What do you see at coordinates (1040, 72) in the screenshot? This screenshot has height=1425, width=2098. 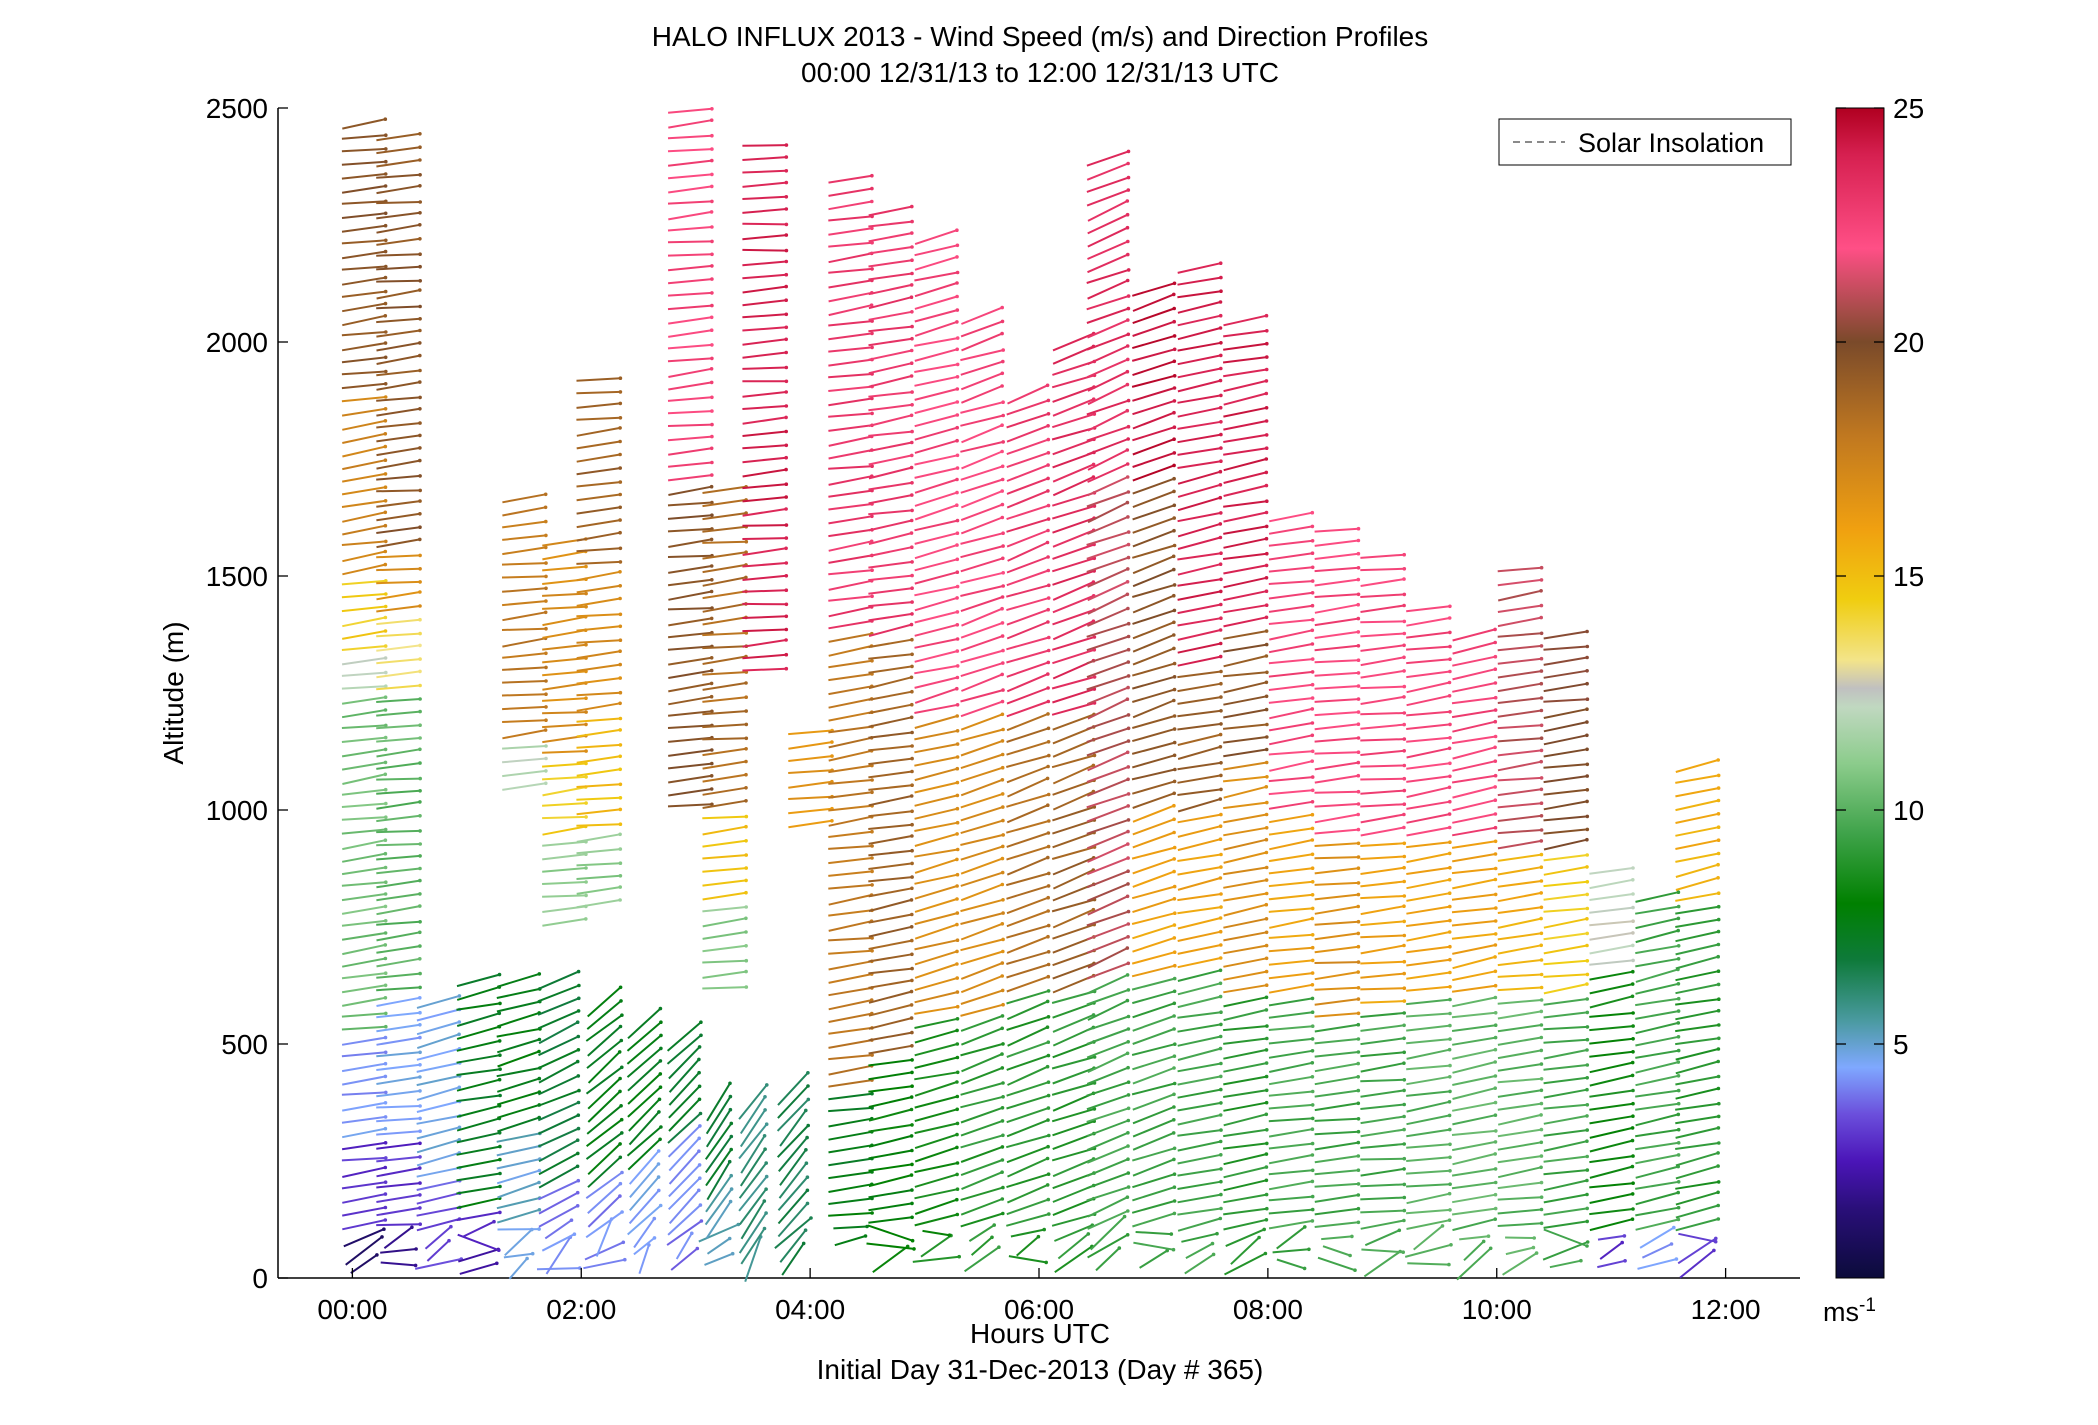 I see `chart-subtitle: 00:00 12/31/13 to 12:00 12/31/13 UTC` at bounding box center [1040, 72].